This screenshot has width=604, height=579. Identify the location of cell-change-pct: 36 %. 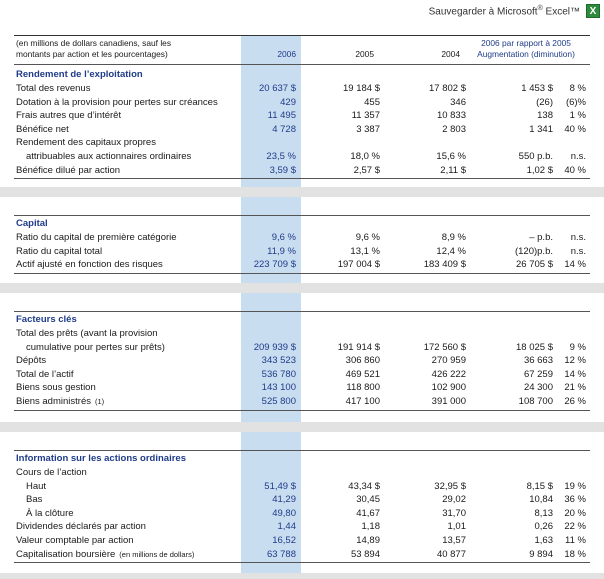
(575, 500).